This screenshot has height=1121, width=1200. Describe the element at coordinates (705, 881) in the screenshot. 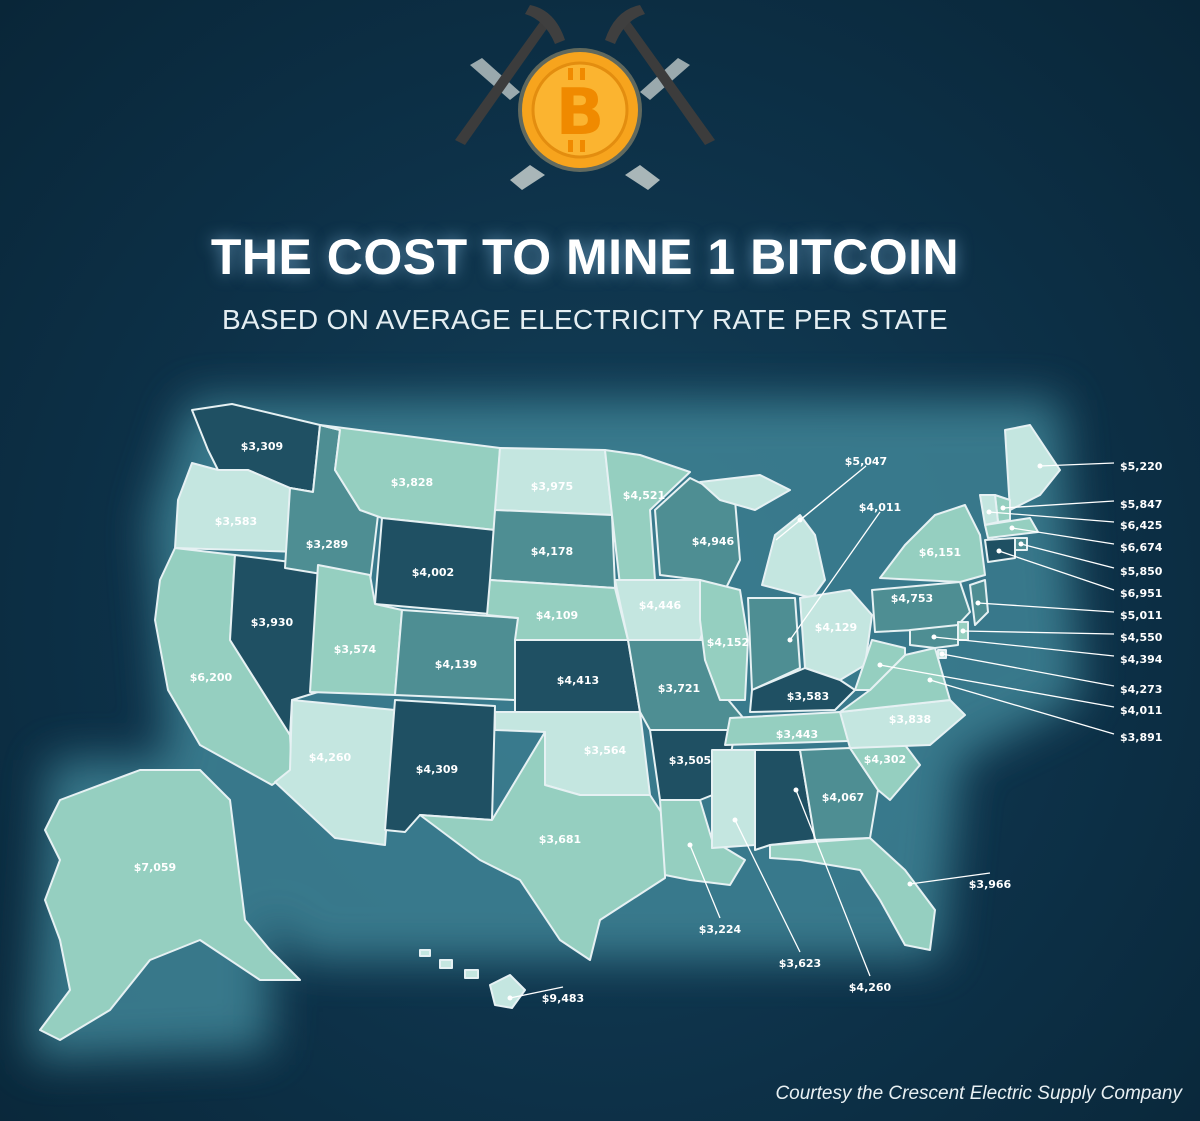

I see `leader-line-la` at that location.